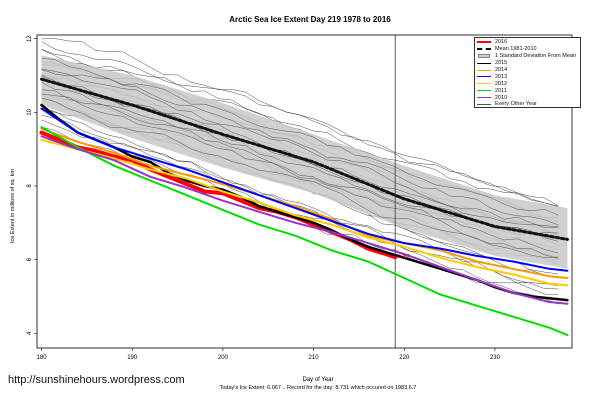 This screenshot has width=601, height=400. Describe the element at coordinates (516, 49) in the screenshot. I see `legend-label: Mean 1981-2010` at that location.